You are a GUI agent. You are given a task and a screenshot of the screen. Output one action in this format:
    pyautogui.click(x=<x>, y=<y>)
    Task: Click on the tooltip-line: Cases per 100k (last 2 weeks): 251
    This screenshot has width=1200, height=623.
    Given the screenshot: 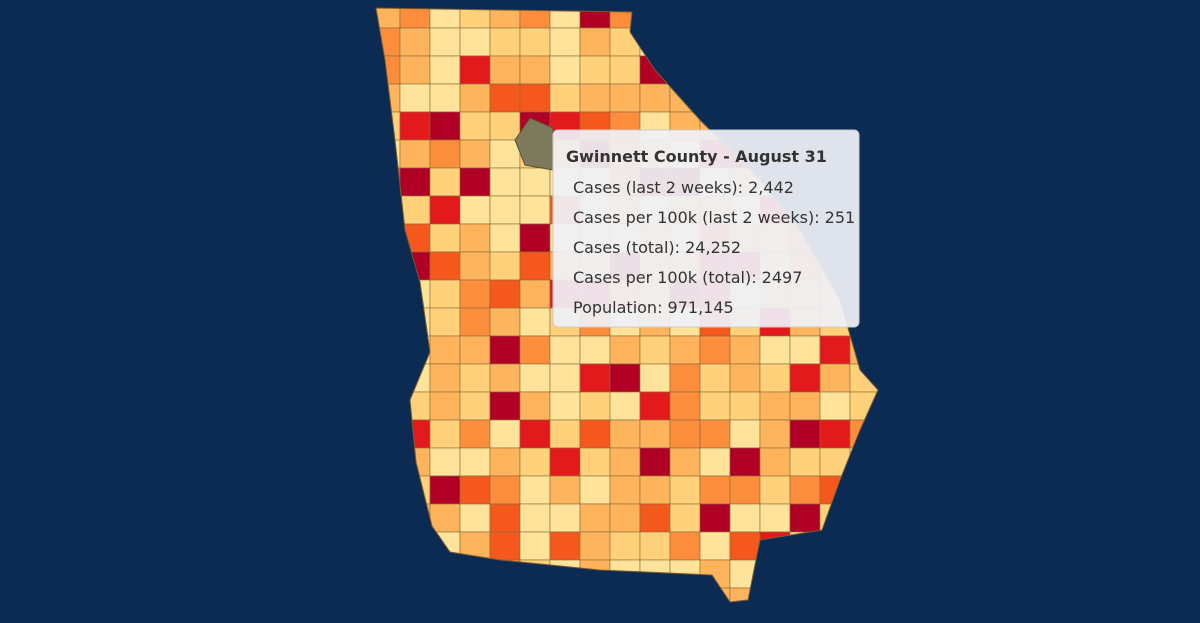 What is the action you would take?
    pyautogui.click(x=714, y=217)
    